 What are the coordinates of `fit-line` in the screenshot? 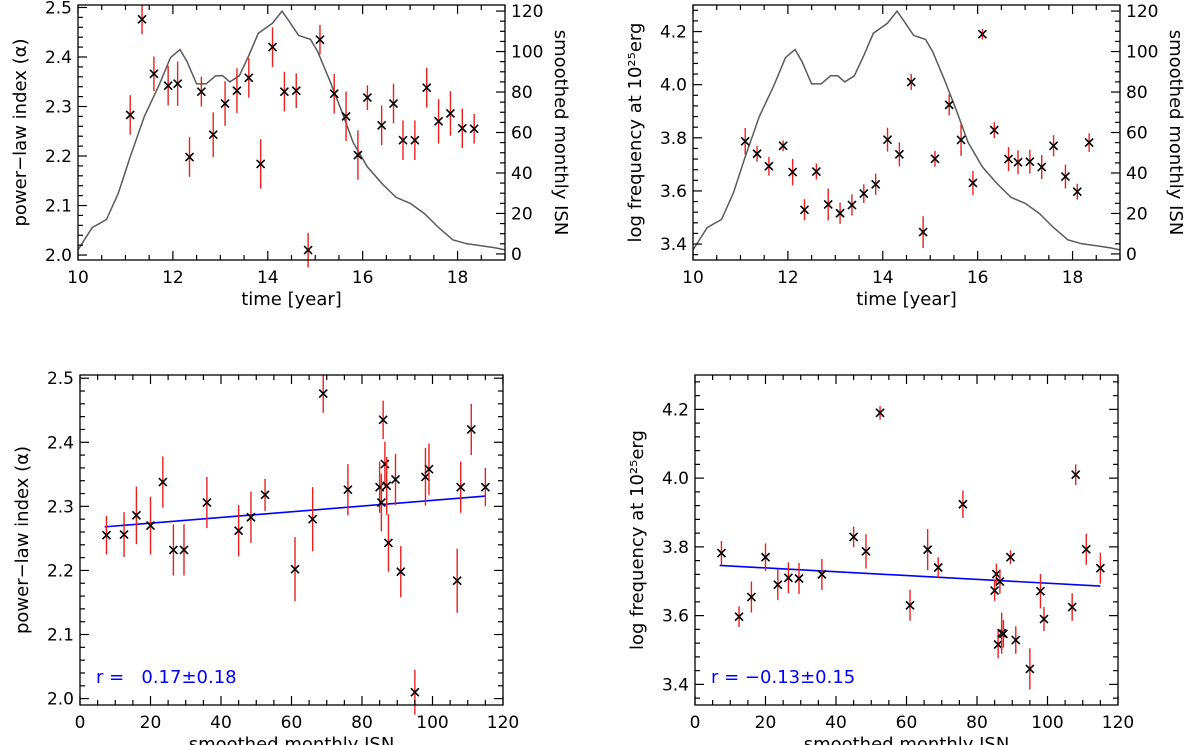 It's located at (295, 511).